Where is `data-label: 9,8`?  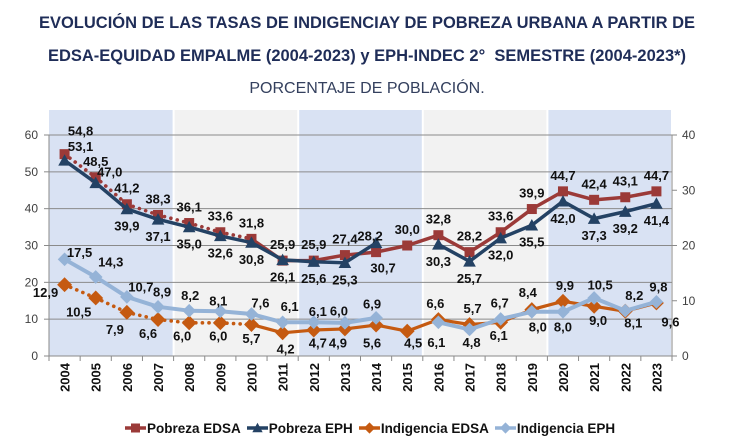
data-label: 9,8 is located at coordinates (658, 286).